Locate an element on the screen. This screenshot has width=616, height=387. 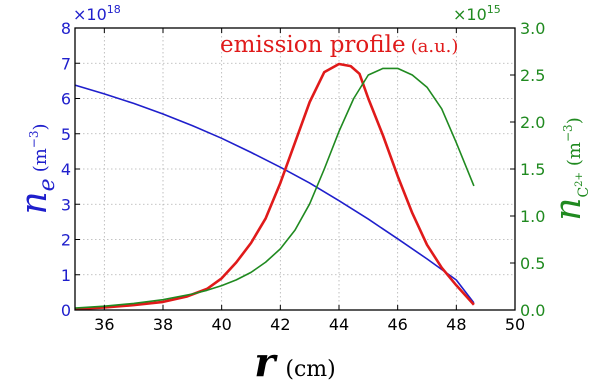
ne-unit: (m is located at coordinates (40, 160).